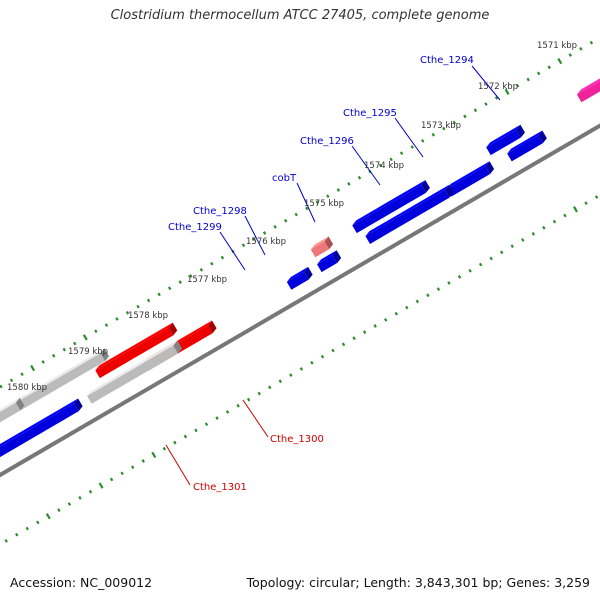  I want to click on kbp-label: 1576 kbp, so click(266, 242).